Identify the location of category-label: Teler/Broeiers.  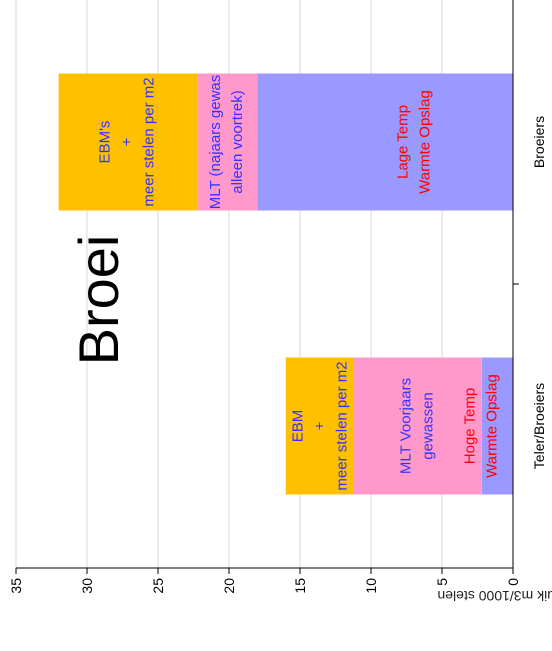
(539, 426).